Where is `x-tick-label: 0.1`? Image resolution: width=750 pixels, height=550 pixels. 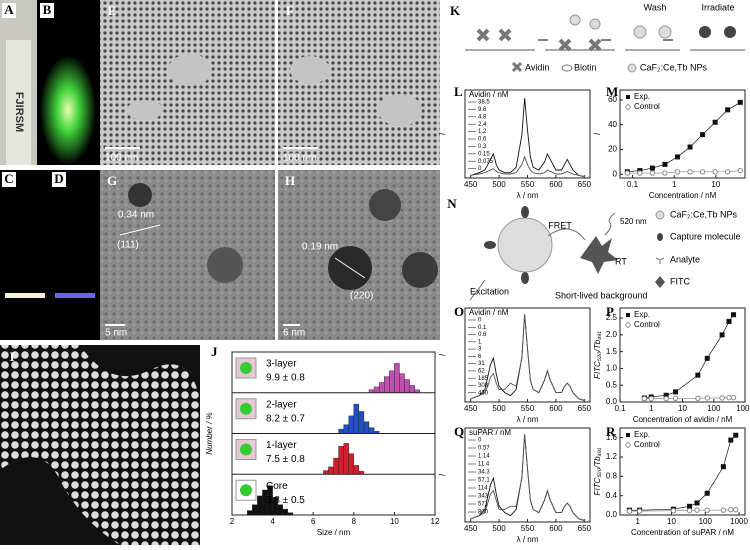 x-tick-label: 0.1 is located at coordinates (633, 184).